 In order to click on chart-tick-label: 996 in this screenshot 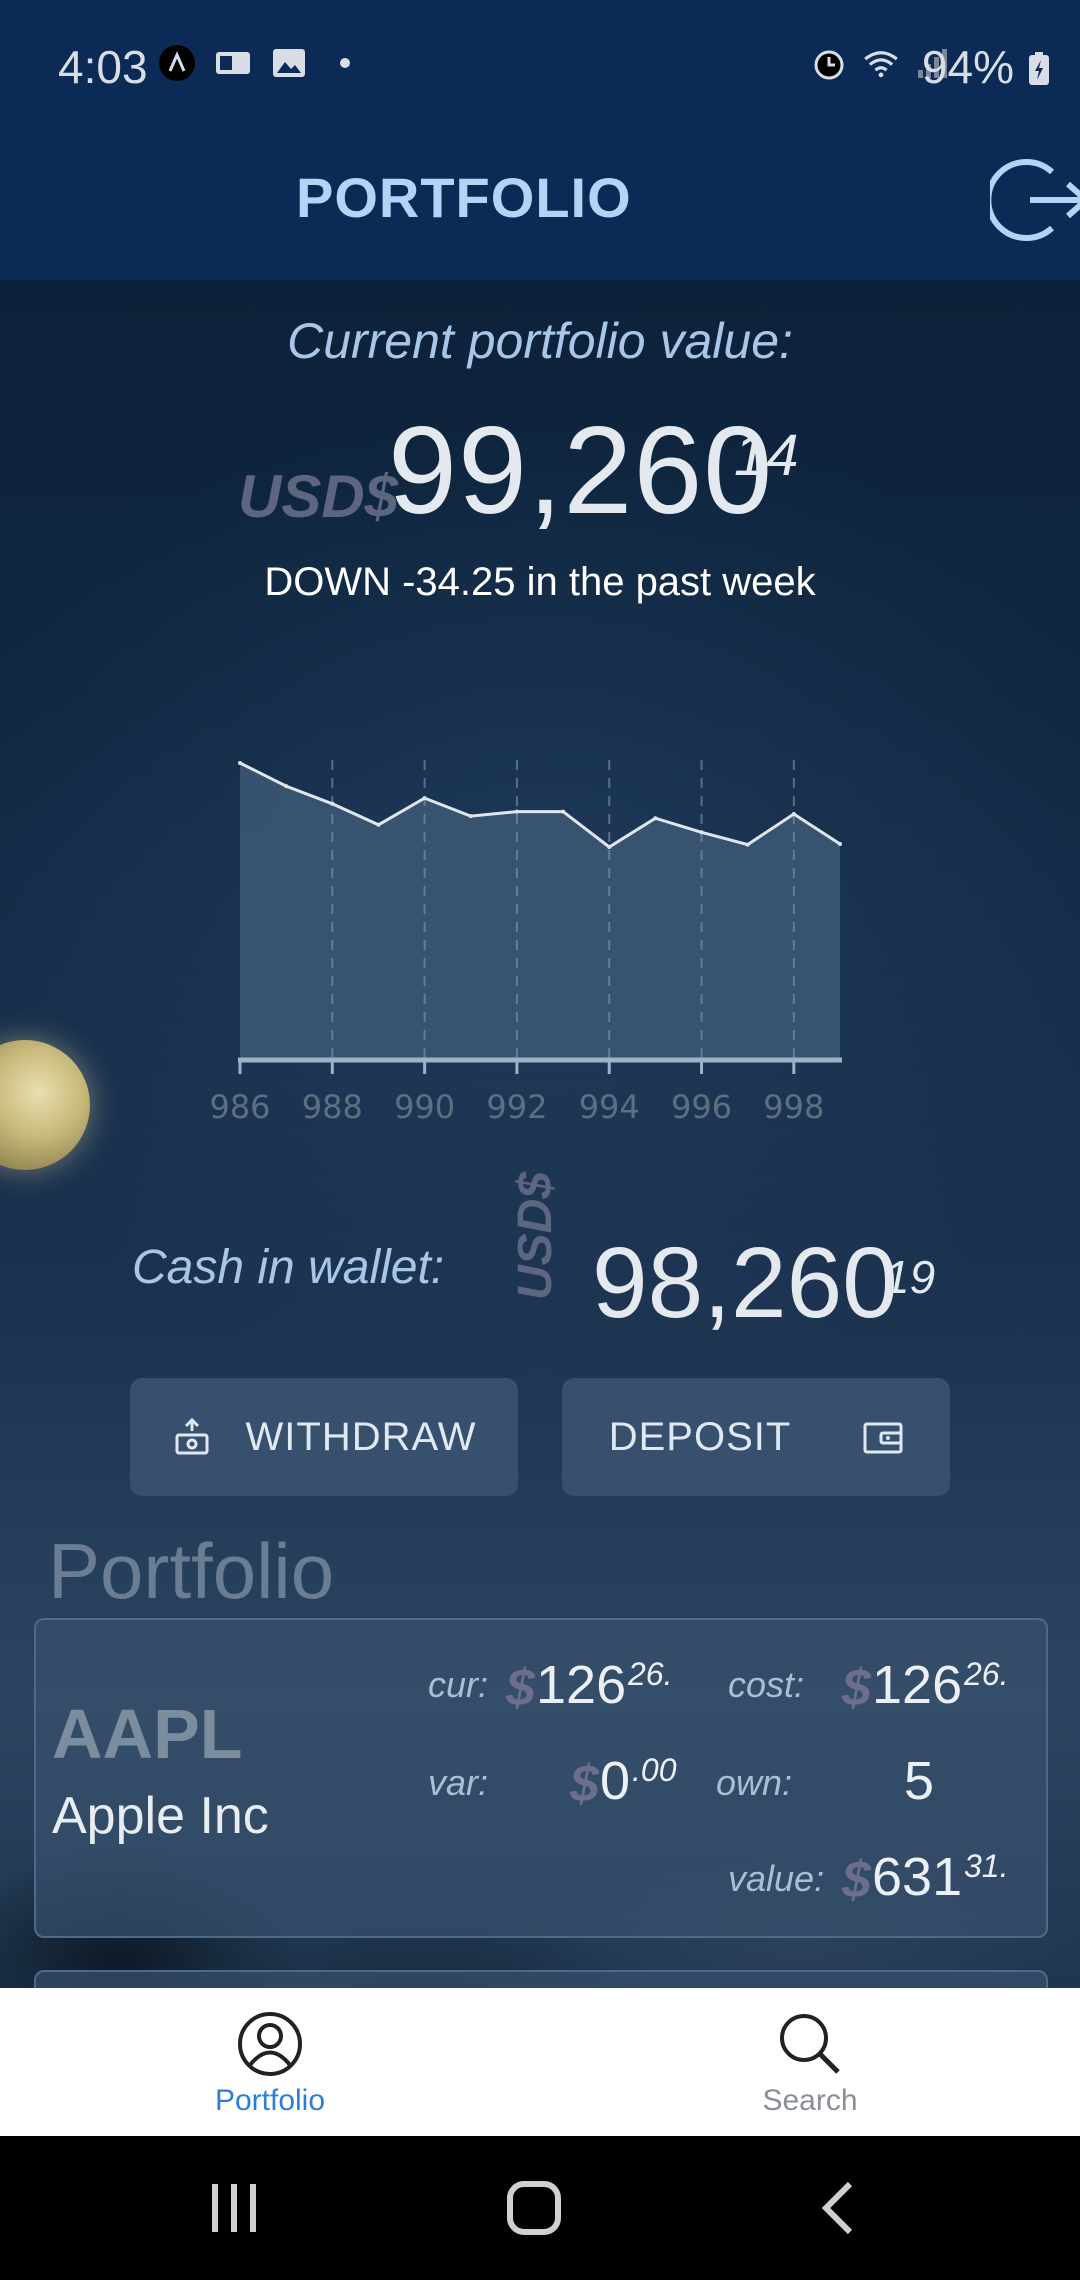, I will do `click(701, 1107)`.